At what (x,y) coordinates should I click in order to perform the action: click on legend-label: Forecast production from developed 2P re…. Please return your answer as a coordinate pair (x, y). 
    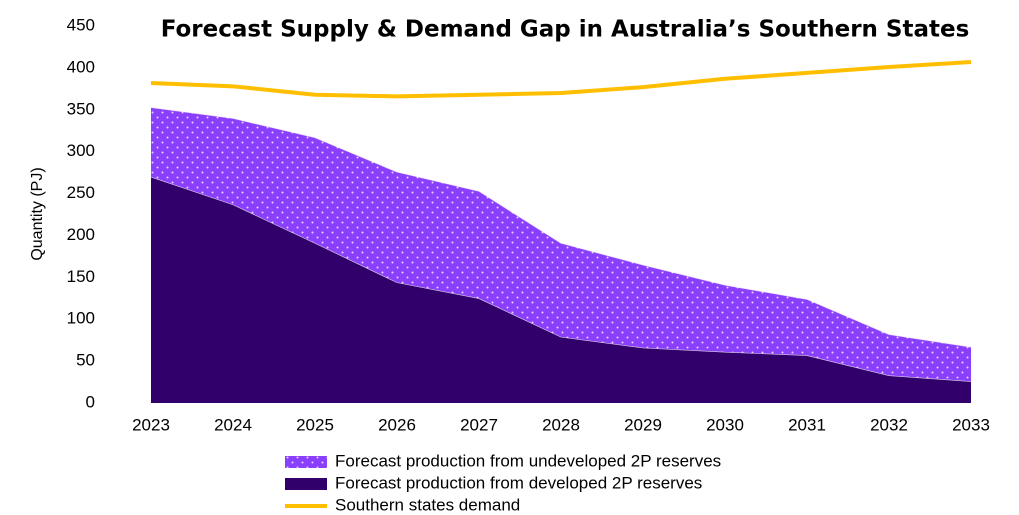
    Looking at the image, I should click on (518, 482).